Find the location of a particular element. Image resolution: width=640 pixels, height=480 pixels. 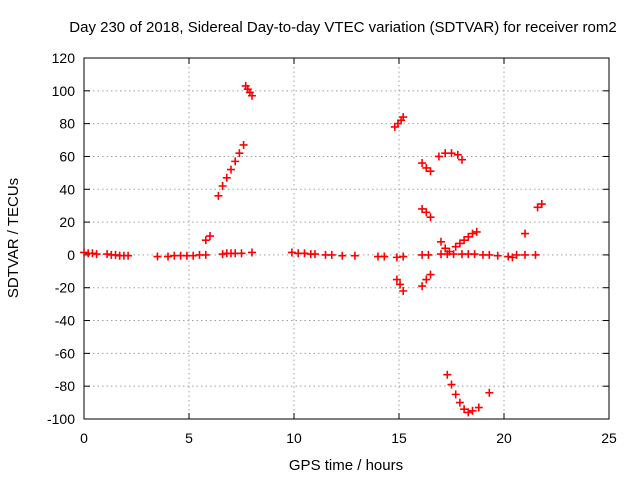

y-tick-labels: -100 -80 -60 -40 -20 0 20 40 60 80 100 120 is located at coordinates (61, 238).